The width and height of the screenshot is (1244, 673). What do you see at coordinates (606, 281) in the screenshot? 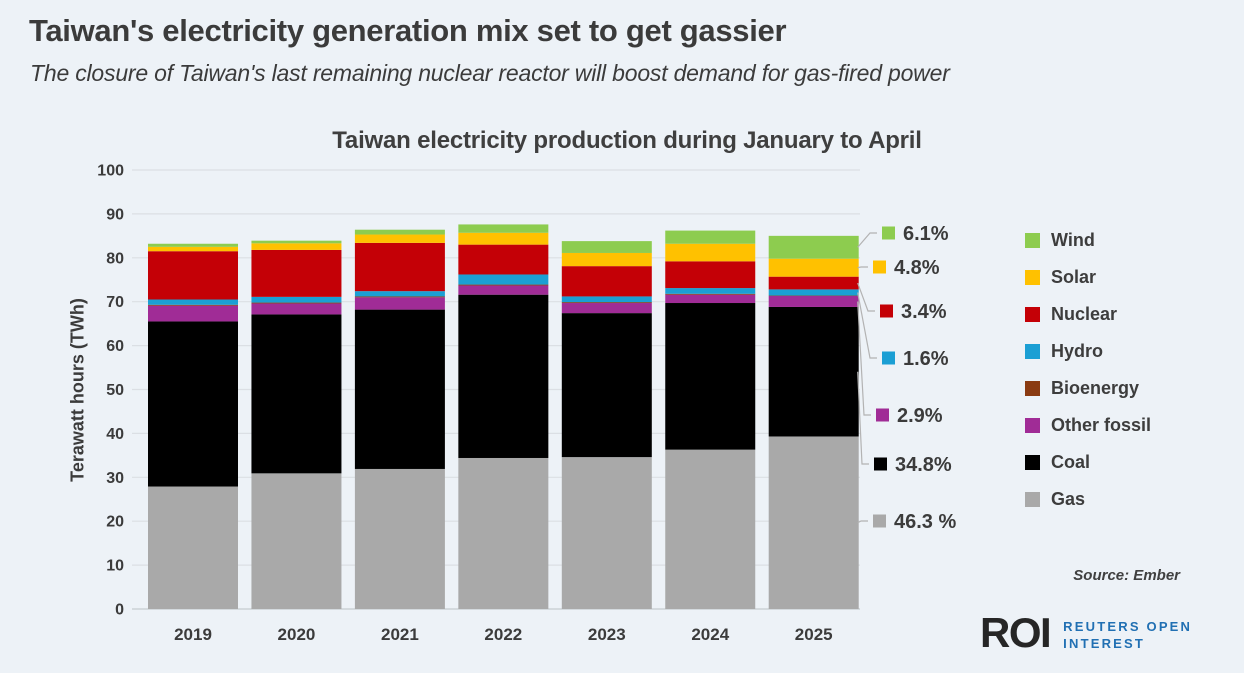
I see `bar-2023-nuclear` at bounding box center [606, 281].